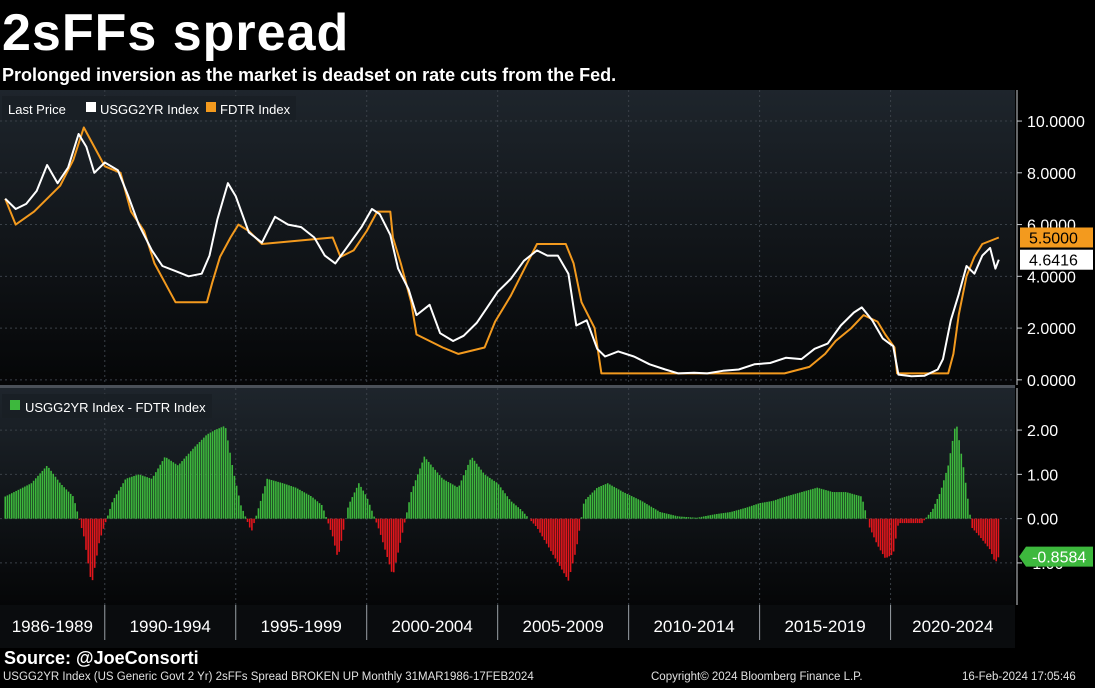 The height and width of the screenshot is (688, 1095). What do you see at coordinates (211, 107) in the screenshot?
I see `legend-swatch-fdtr` at bounding box center [211, 107].